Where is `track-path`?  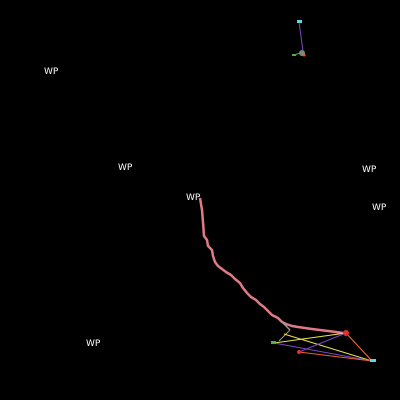 track-path is located at coordinates (271, 266).